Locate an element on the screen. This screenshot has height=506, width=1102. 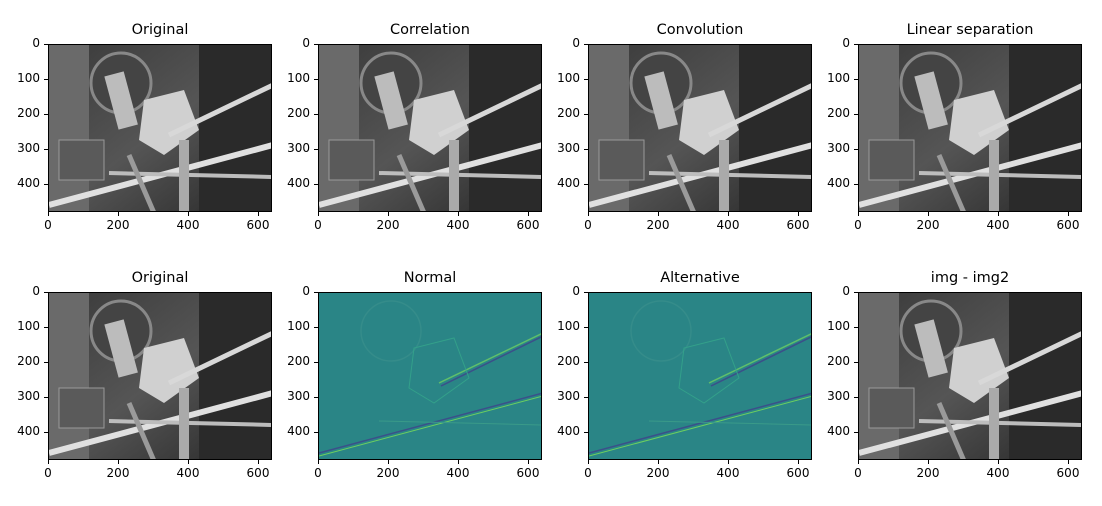
image-panel: Correlation 0 100 200 300 400 0 200 400 600 is located at coordinates (414, 127).